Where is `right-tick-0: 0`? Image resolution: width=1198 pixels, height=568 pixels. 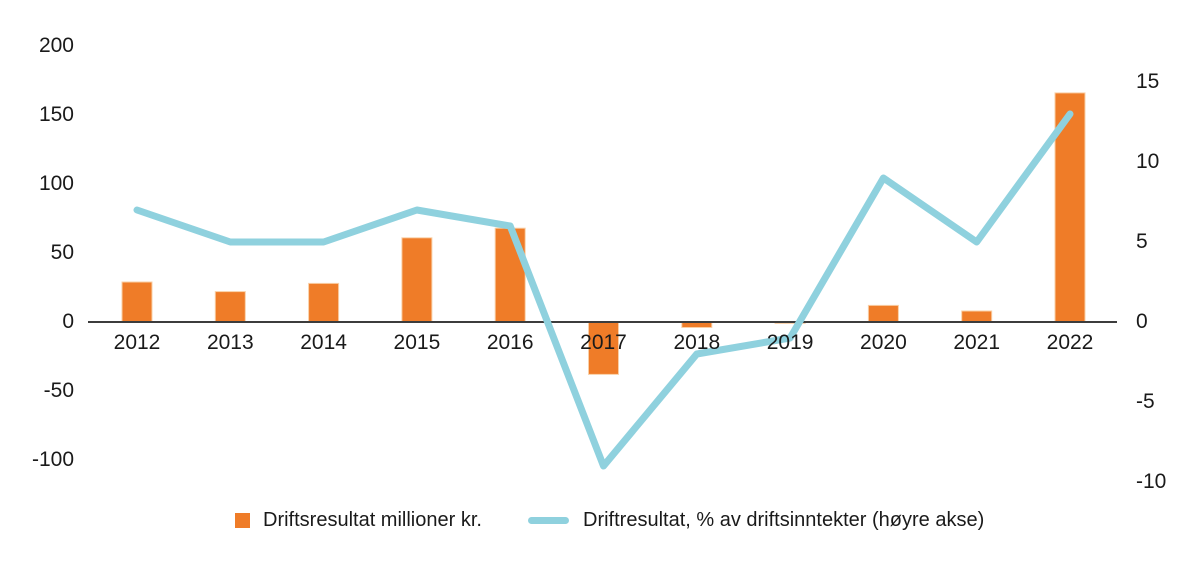
right-tick-0: 0 is located at coordinates (1142, 321).